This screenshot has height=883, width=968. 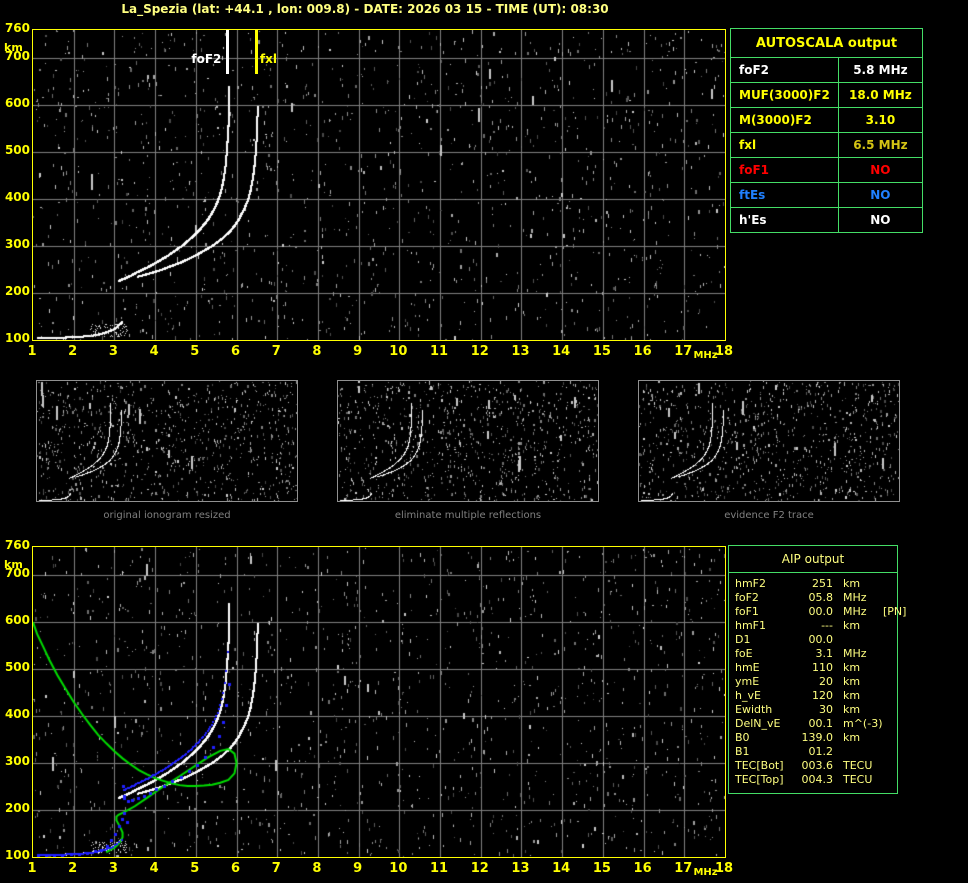 I want to click on aip-row: h_vE 120 km, so click(x=816, y=696).